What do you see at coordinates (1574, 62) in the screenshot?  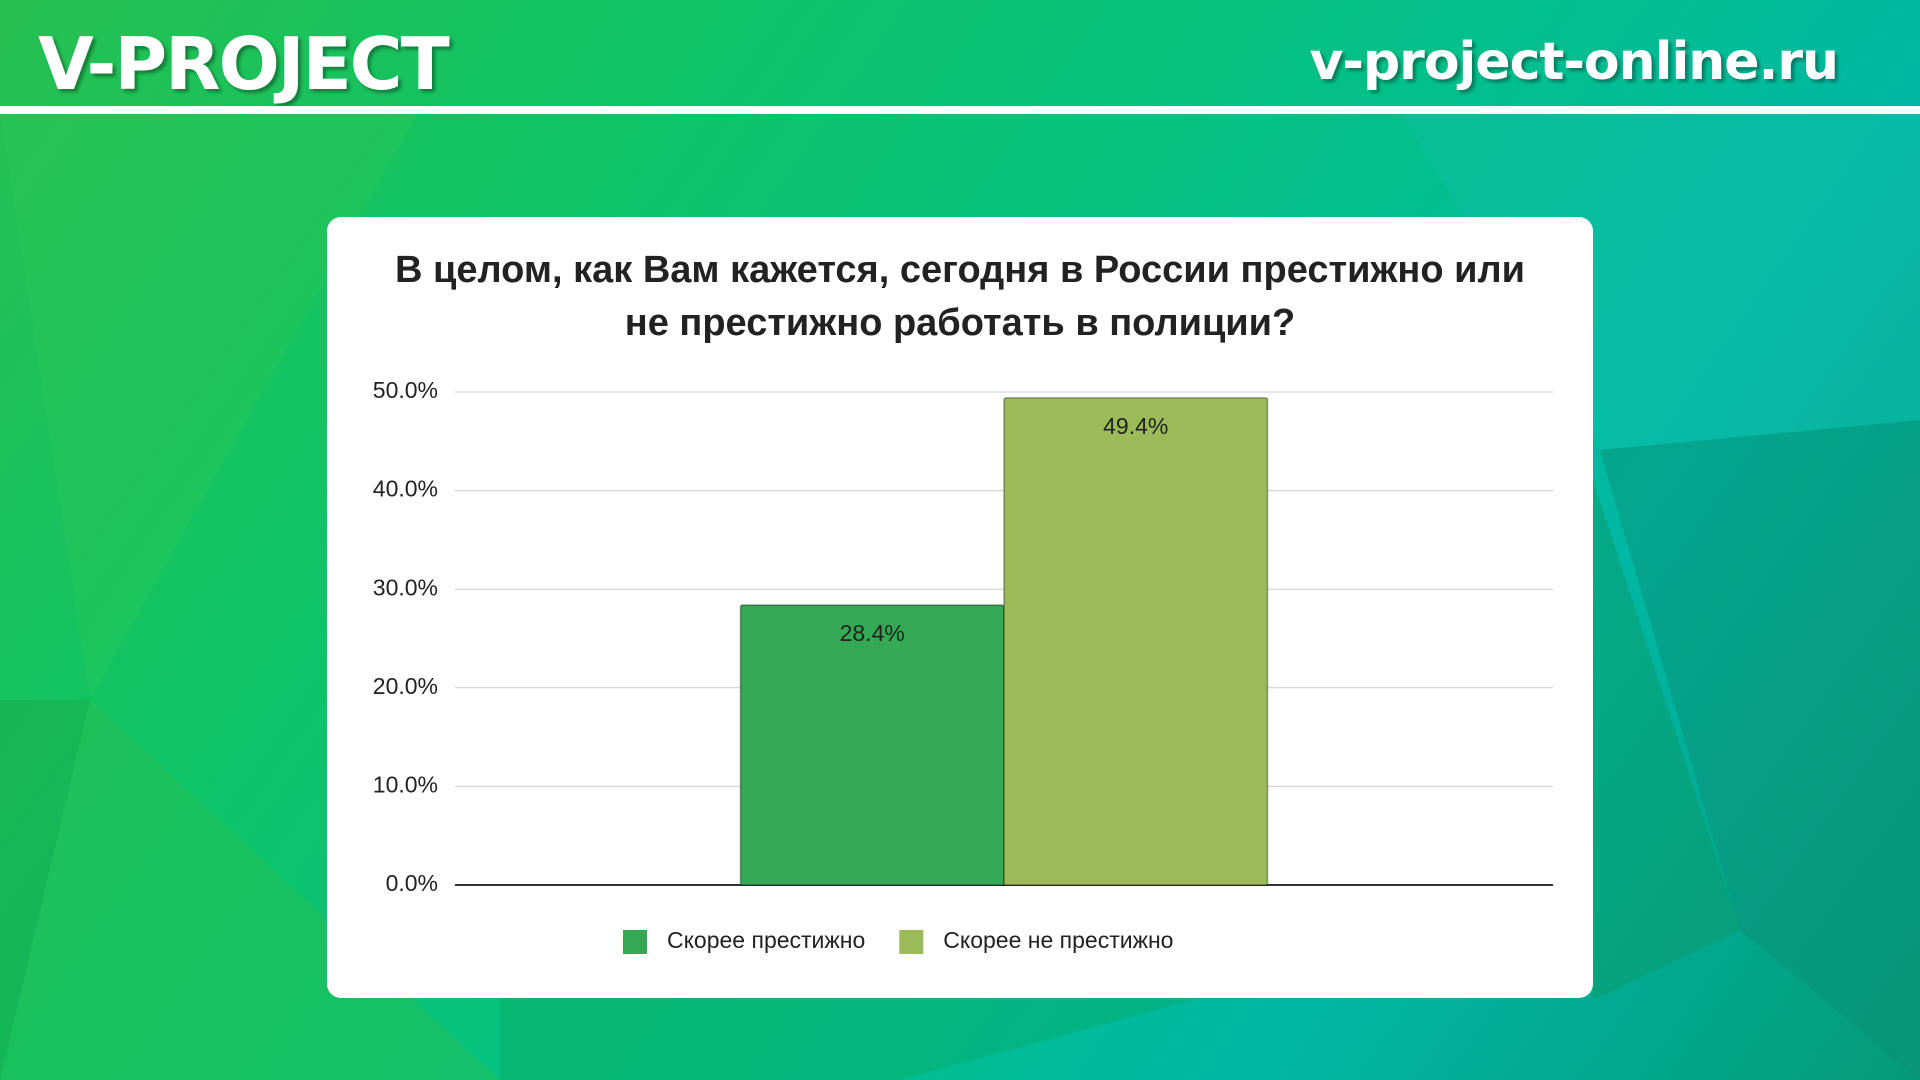 I see `site-url: v-project-online.ru` at bounding box center [1574, 62].